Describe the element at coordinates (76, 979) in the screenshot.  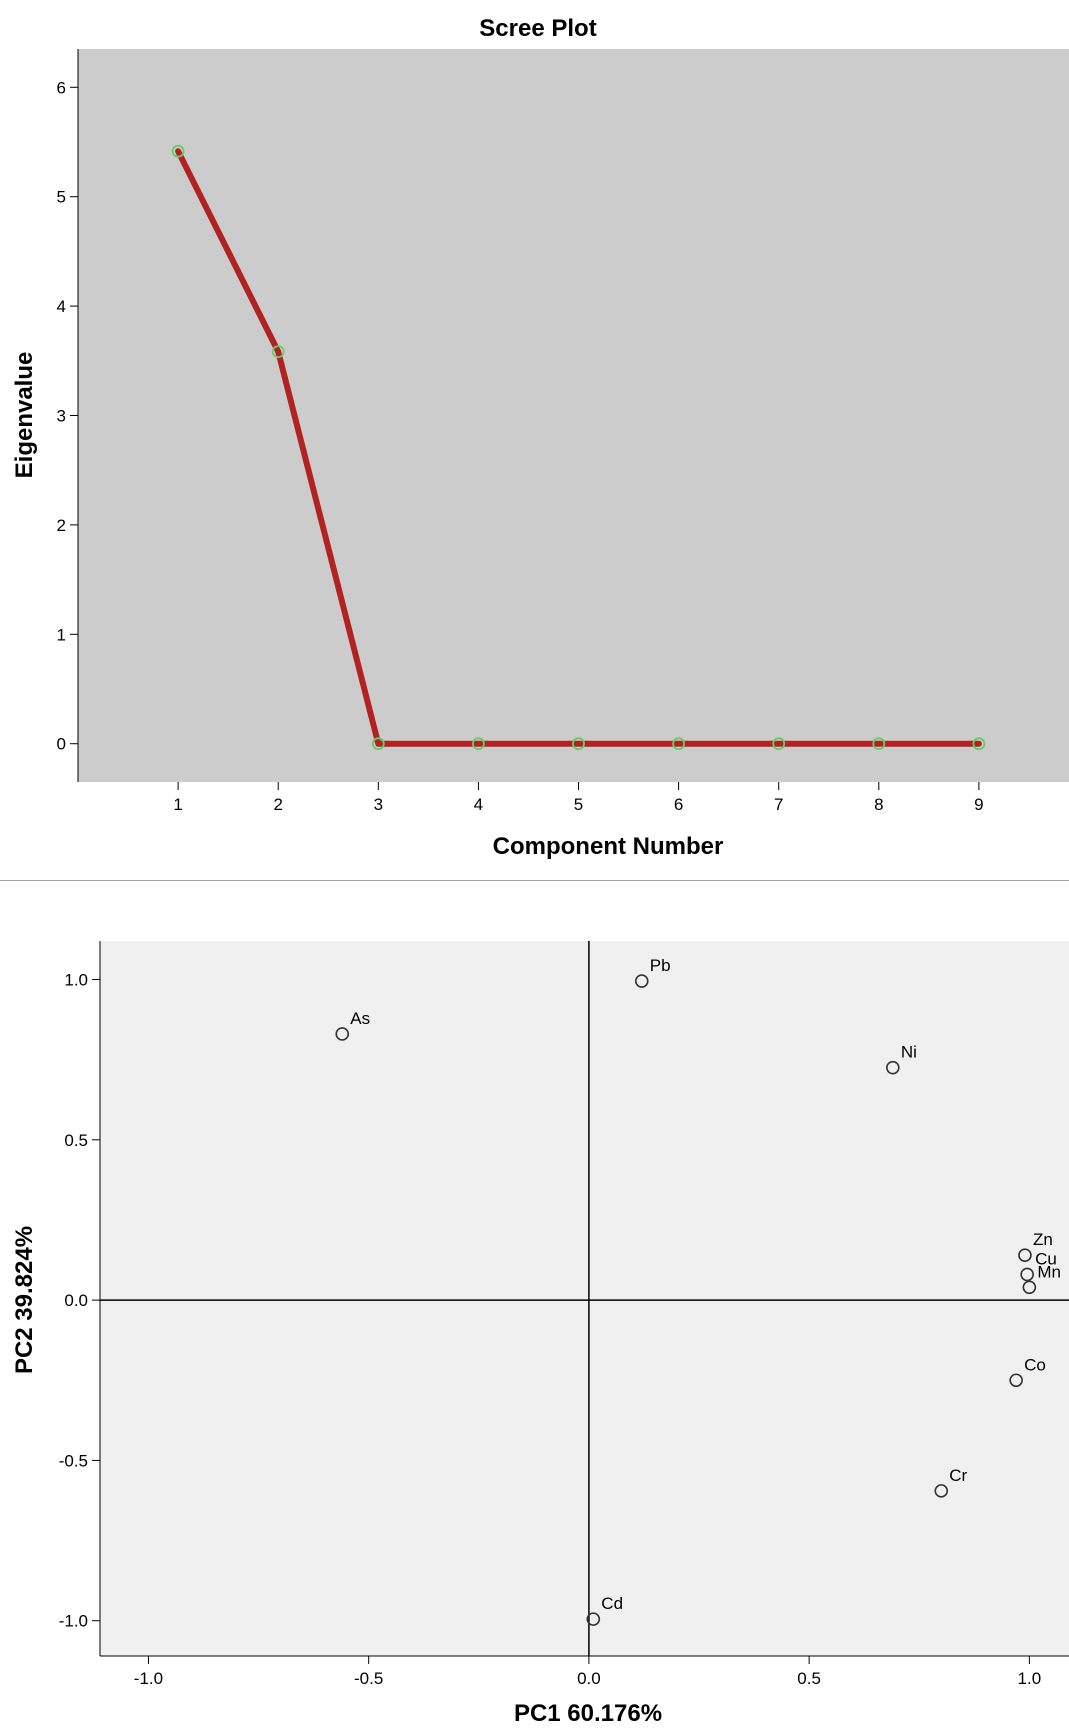
I see `loading-y-tick-label: 1.0` at that location.